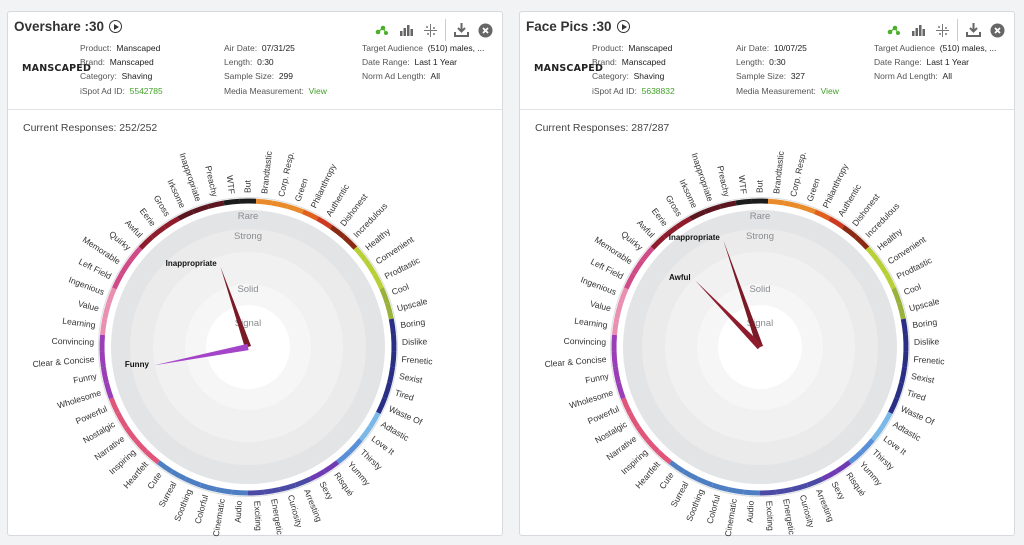 This screenshot has height=545, width=1024. What do you see at coordinates (658, 90) in the screenshot?
I see `ad-id-link: 5638832` at bounding box center [658, 90].